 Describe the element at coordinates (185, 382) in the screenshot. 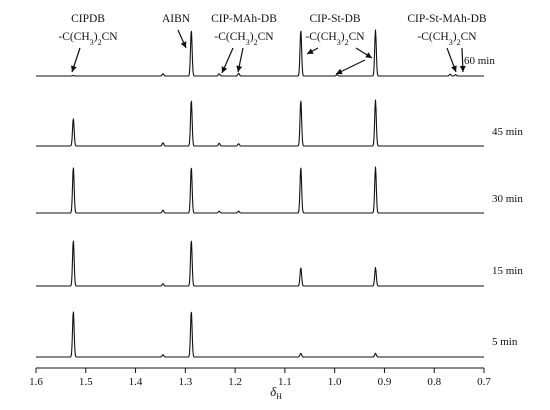

I see `x-tick-label: 1.3` at that location.